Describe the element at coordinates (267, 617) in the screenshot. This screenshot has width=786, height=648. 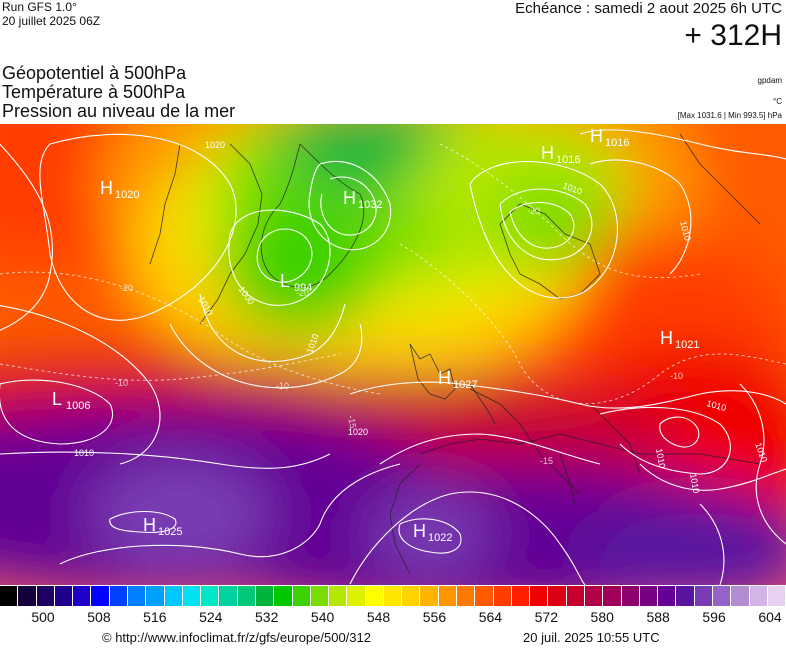
I see `legend-tick-label: 532` at that location.